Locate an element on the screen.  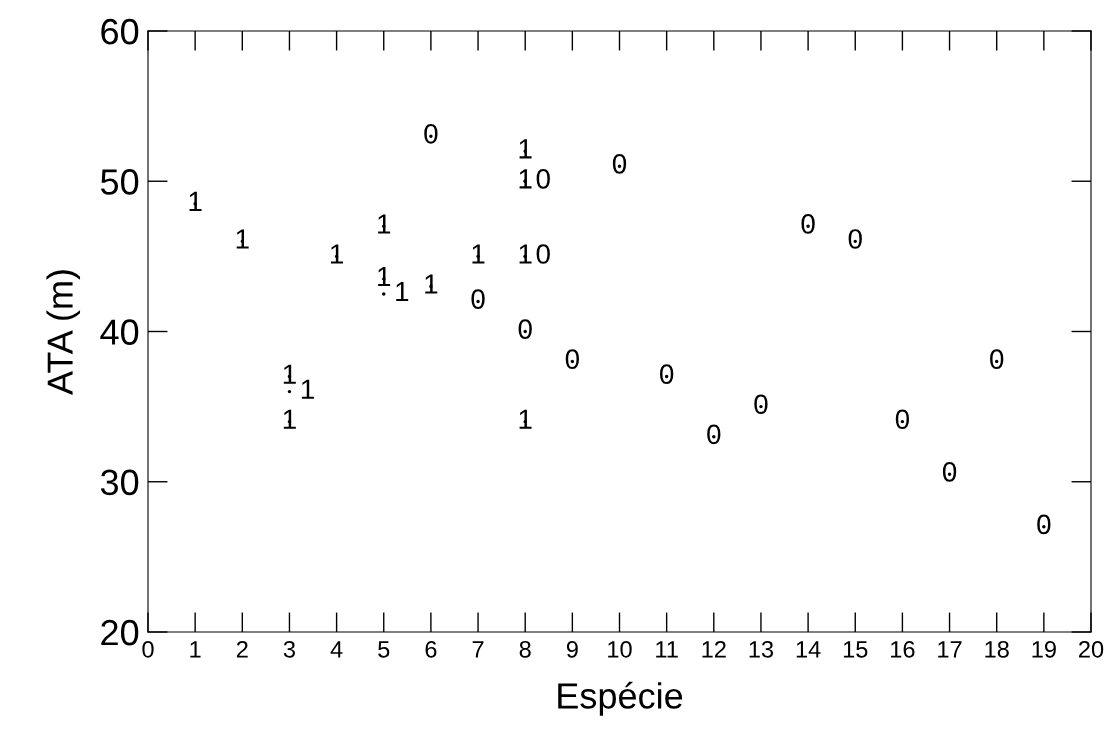
x-axis-title: Espécie is located at coordinates (620, 698).